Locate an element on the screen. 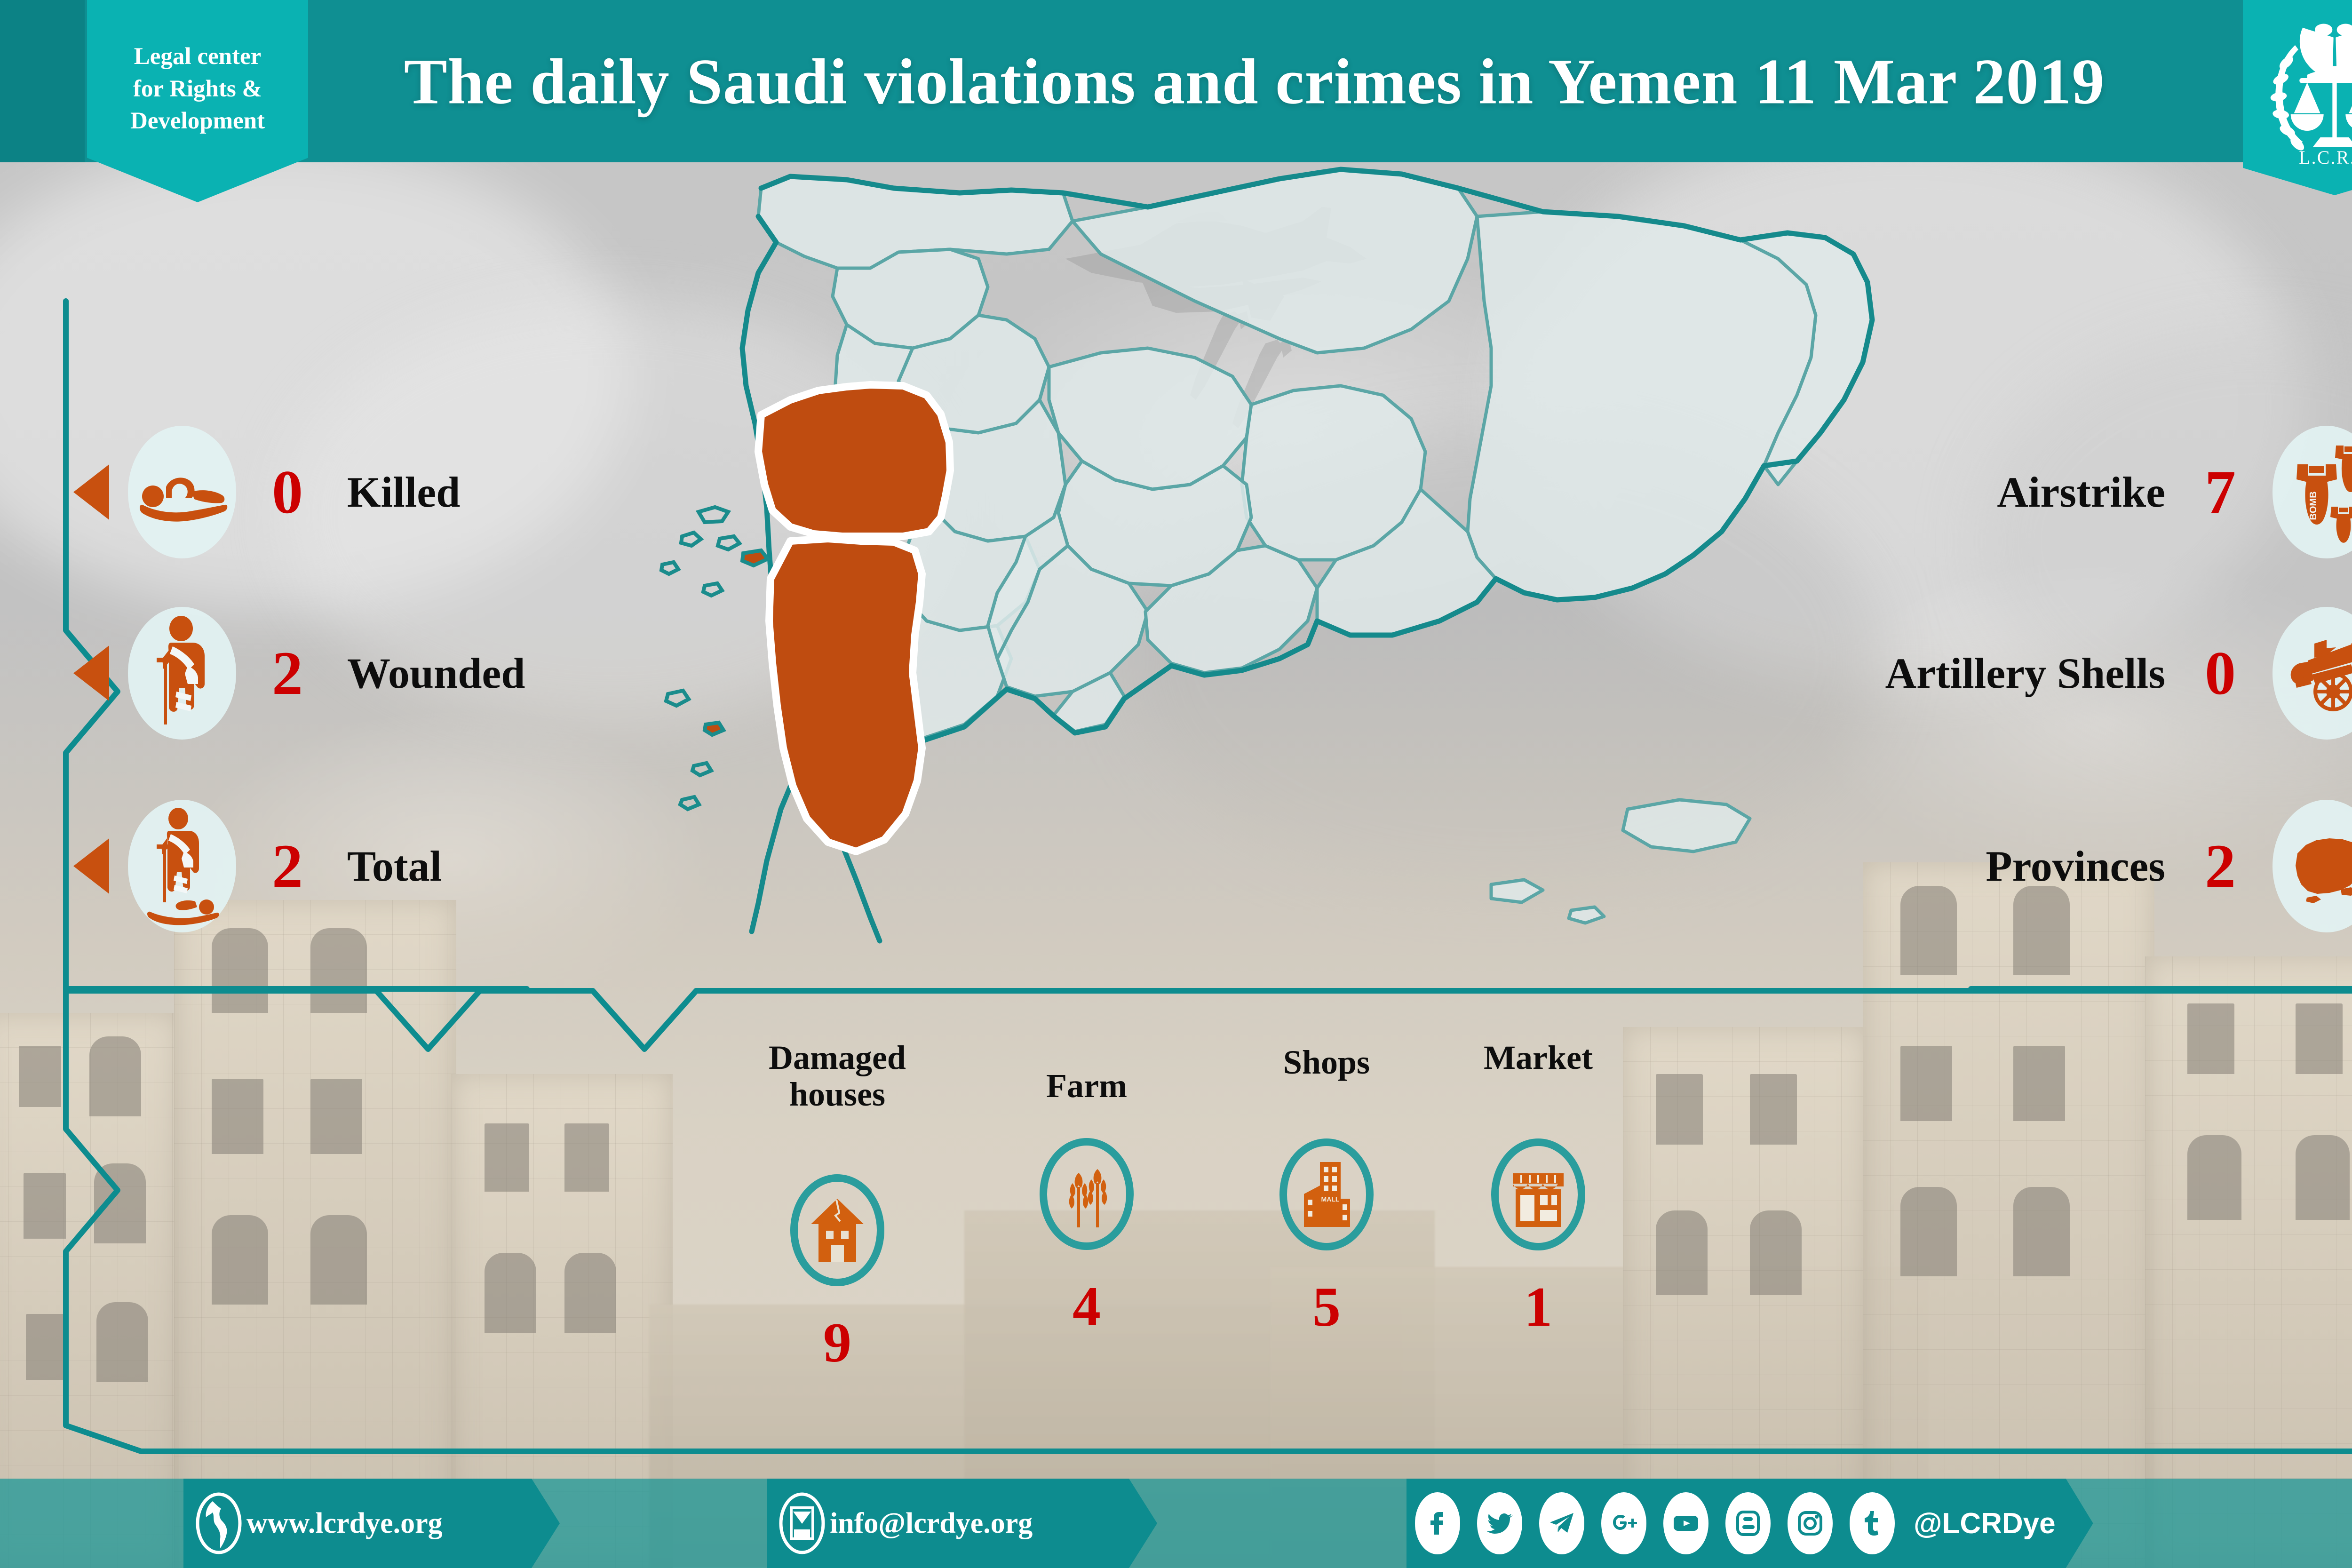 The image size is (2352, 1568). market-label: Market is located at coordinates (1538, 1057).